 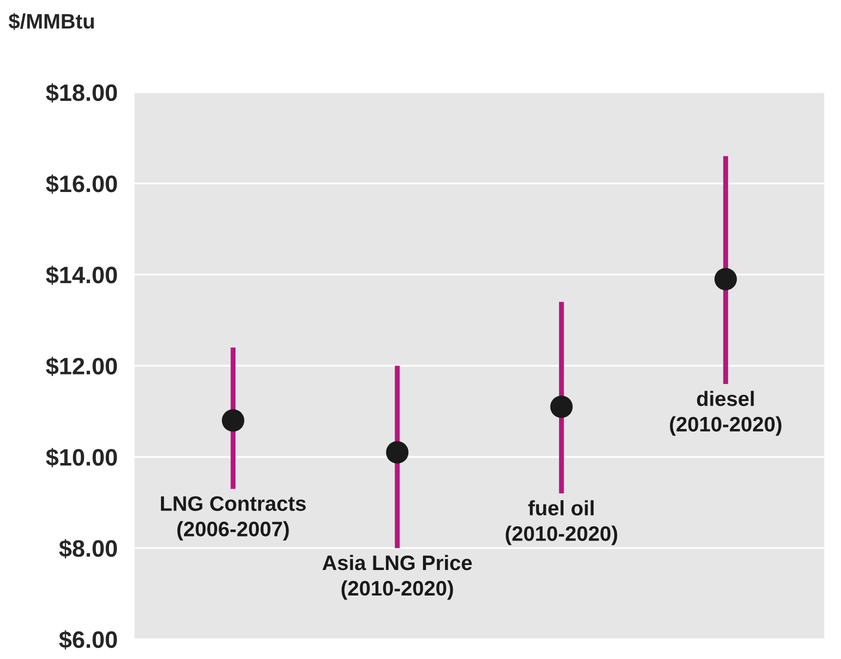 What do you see at coordinates (81, 458) in the screenshot?
I see `y-tick-label: $10.00` at bounding box center [81, 458].